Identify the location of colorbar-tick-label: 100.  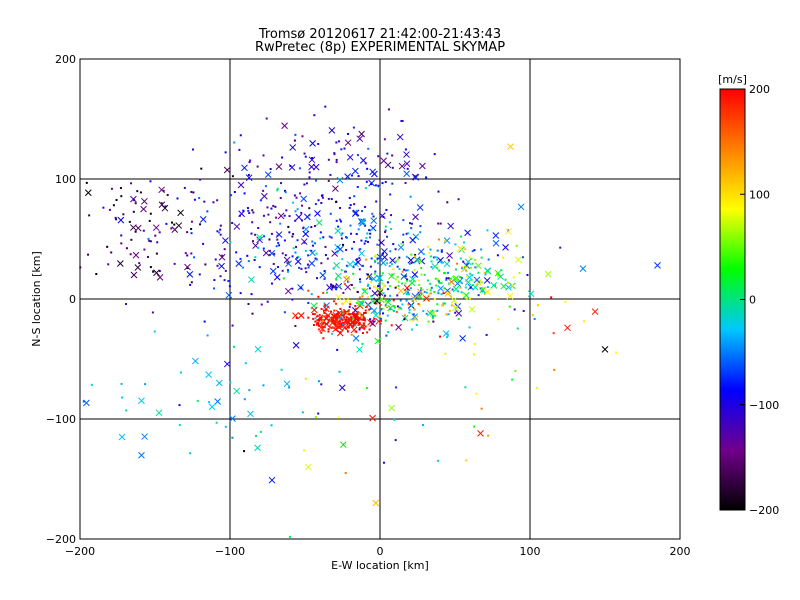
(759, 194).